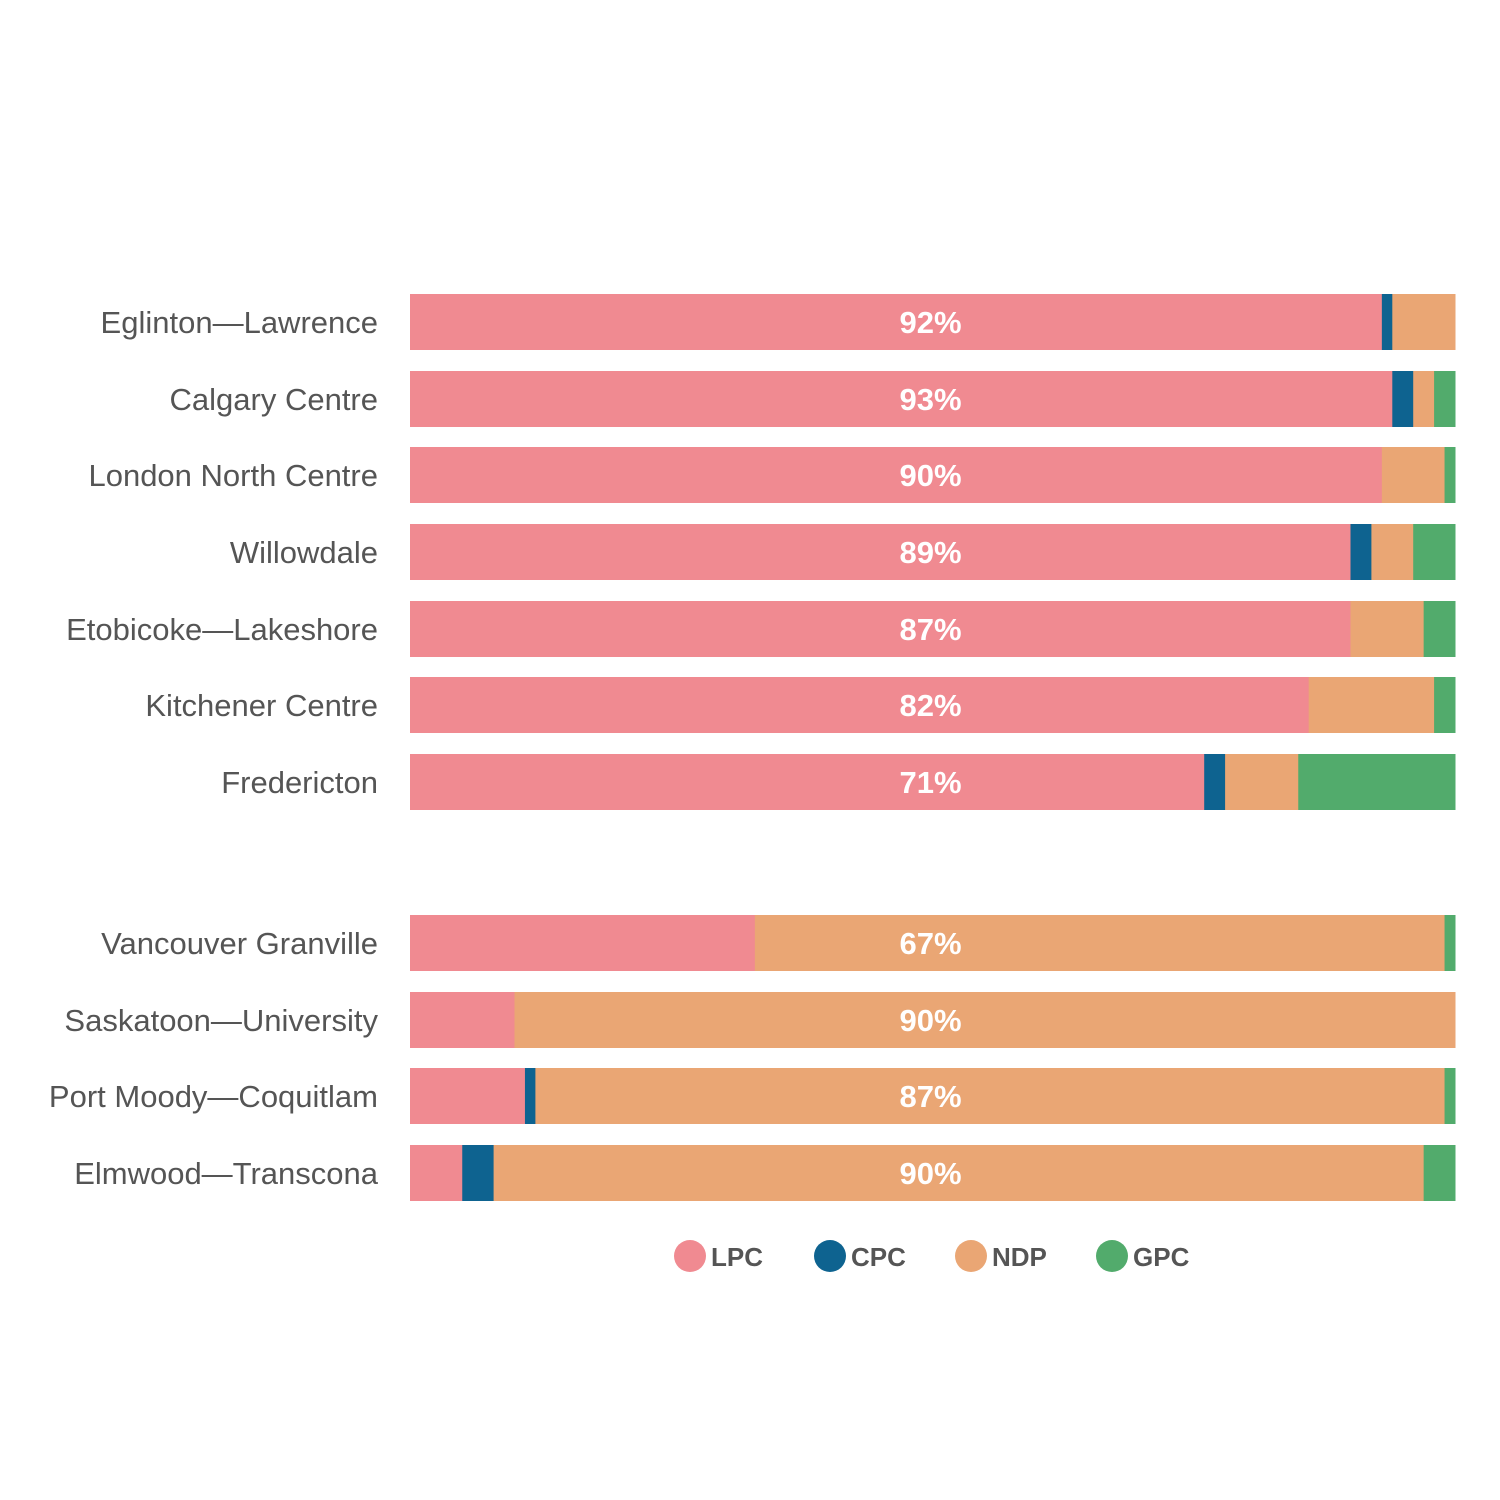 Image resolution: width=1500 pixels, height=1500 pixels. I want to click on bar-row-eglinton-lawrence: Eglinton—Lawrence 92%, so click(778, 322).